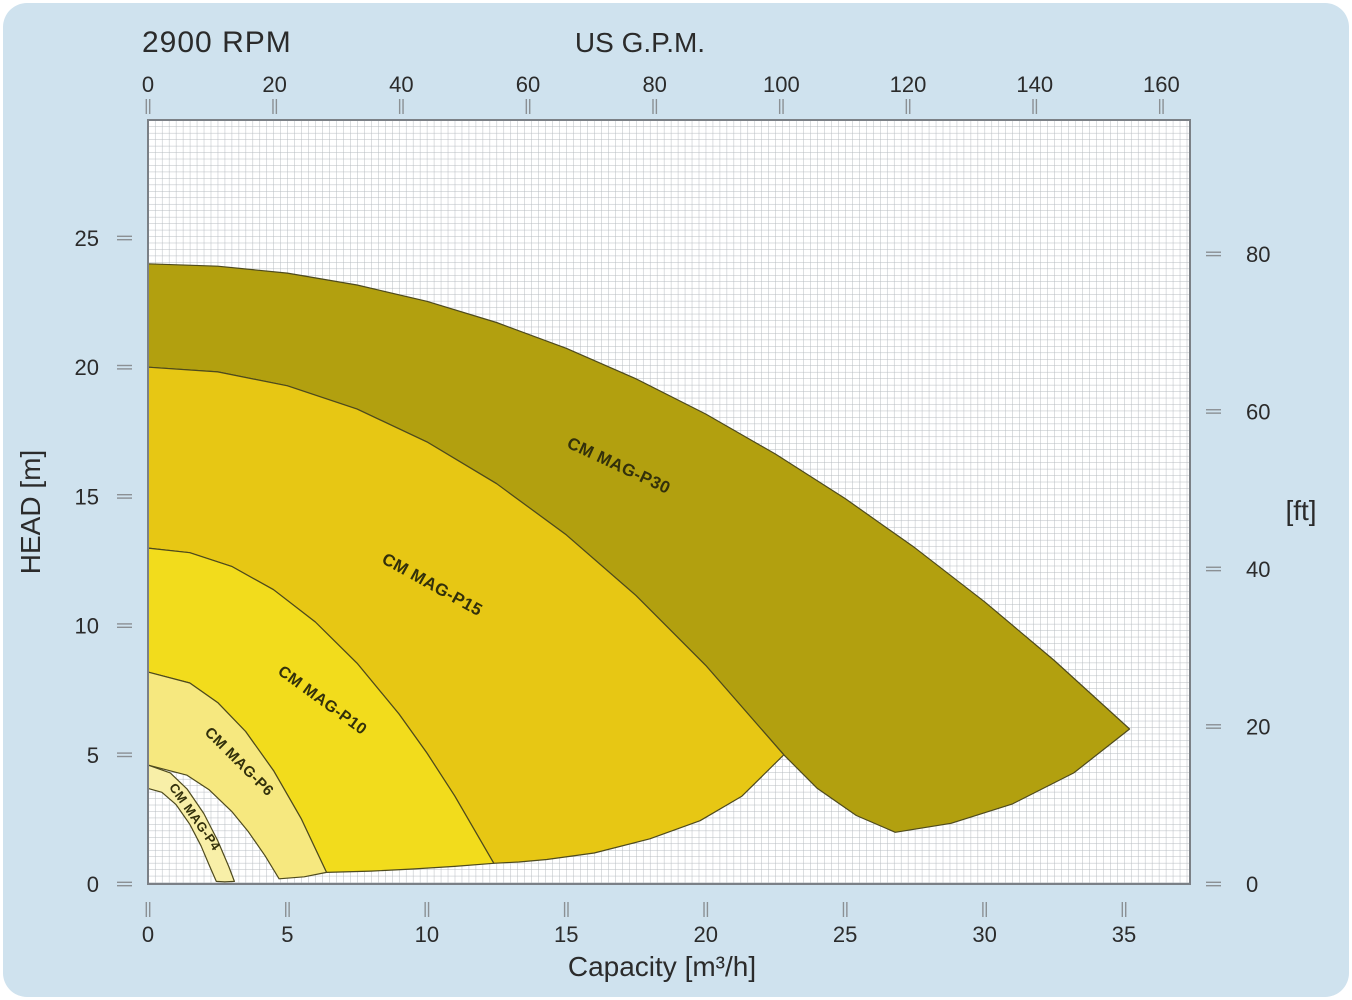 The image size is (1352, 1000). I want to click on rpm-title: 2900 RPM, so click(217, 42).